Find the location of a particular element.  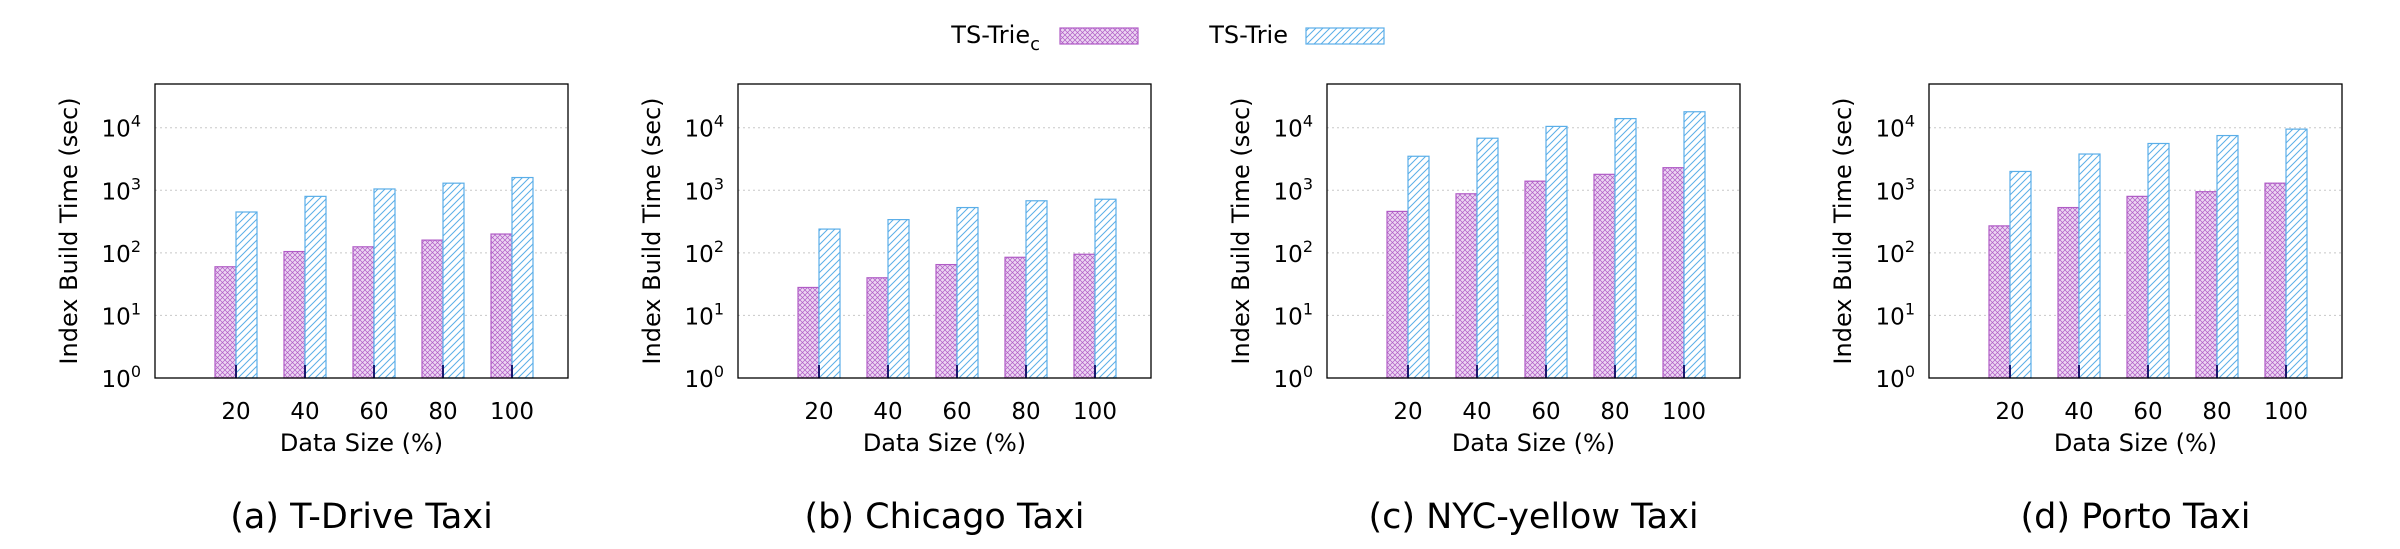

x-axis-label: Data Size (%) is located at coordinates (361, 443).